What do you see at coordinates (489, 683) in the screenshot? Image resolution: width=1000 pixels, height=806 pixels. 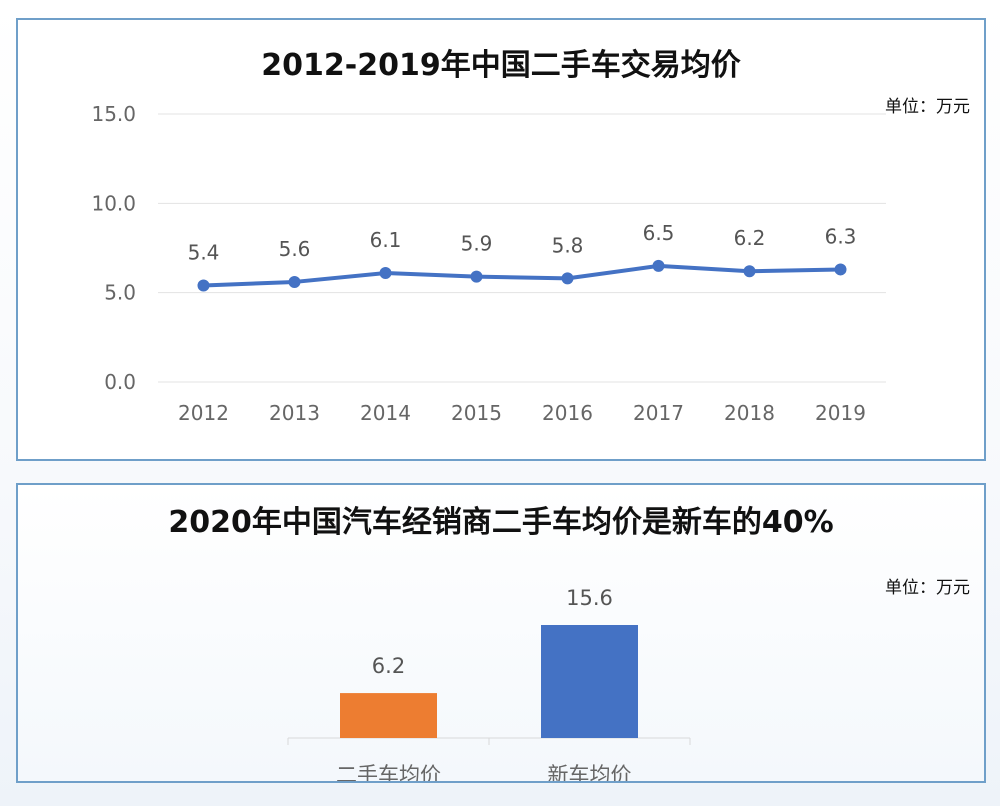 I see `bar-chart-plot: 6.2 二手车均价 15.6 新车均价` at bounding box center [489, 683].